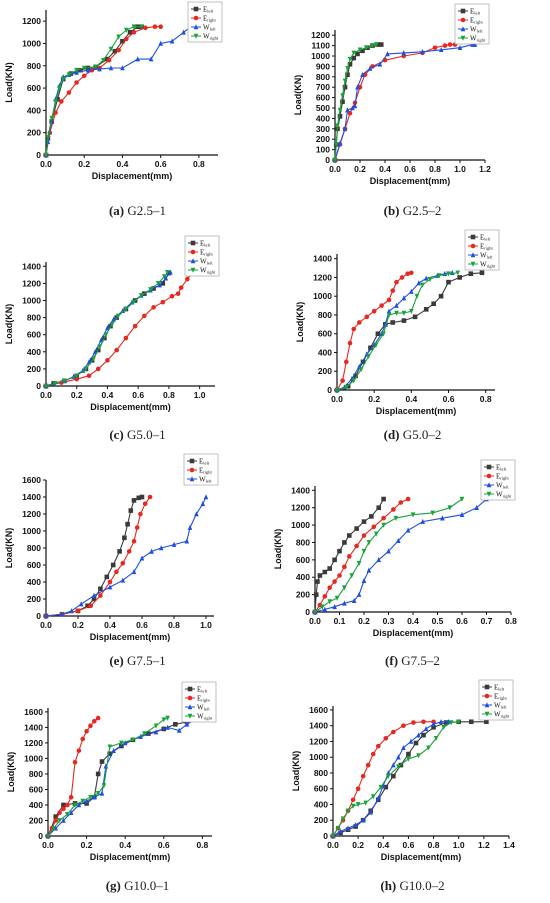  Describe the element at coordinates (303, 542) in the screenshot. I see `y-tick-label: 800` at that location.